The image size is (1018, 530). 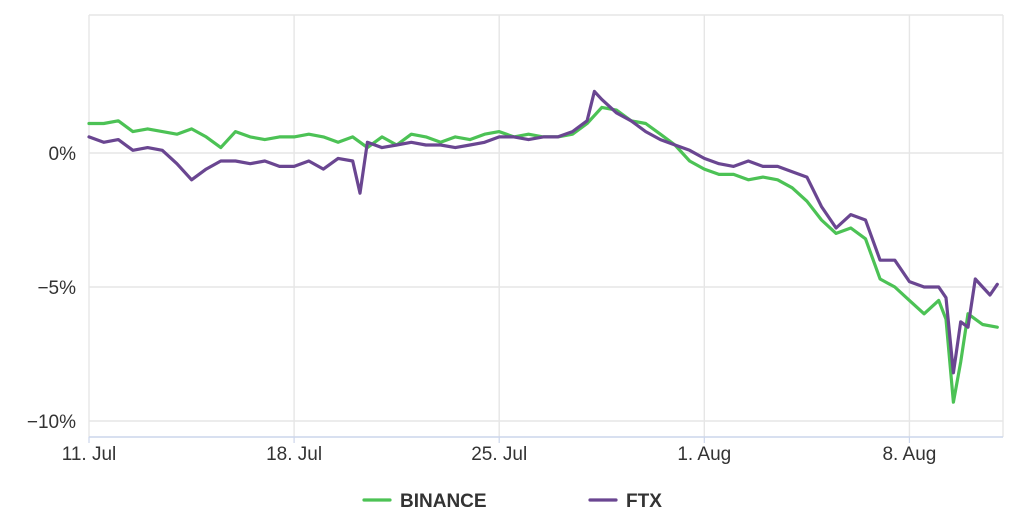 What do you see at coordinates (704, 454) in the screenshot?
I see `x-tick-label: 1. Aug` at bounding box center [704, 454].